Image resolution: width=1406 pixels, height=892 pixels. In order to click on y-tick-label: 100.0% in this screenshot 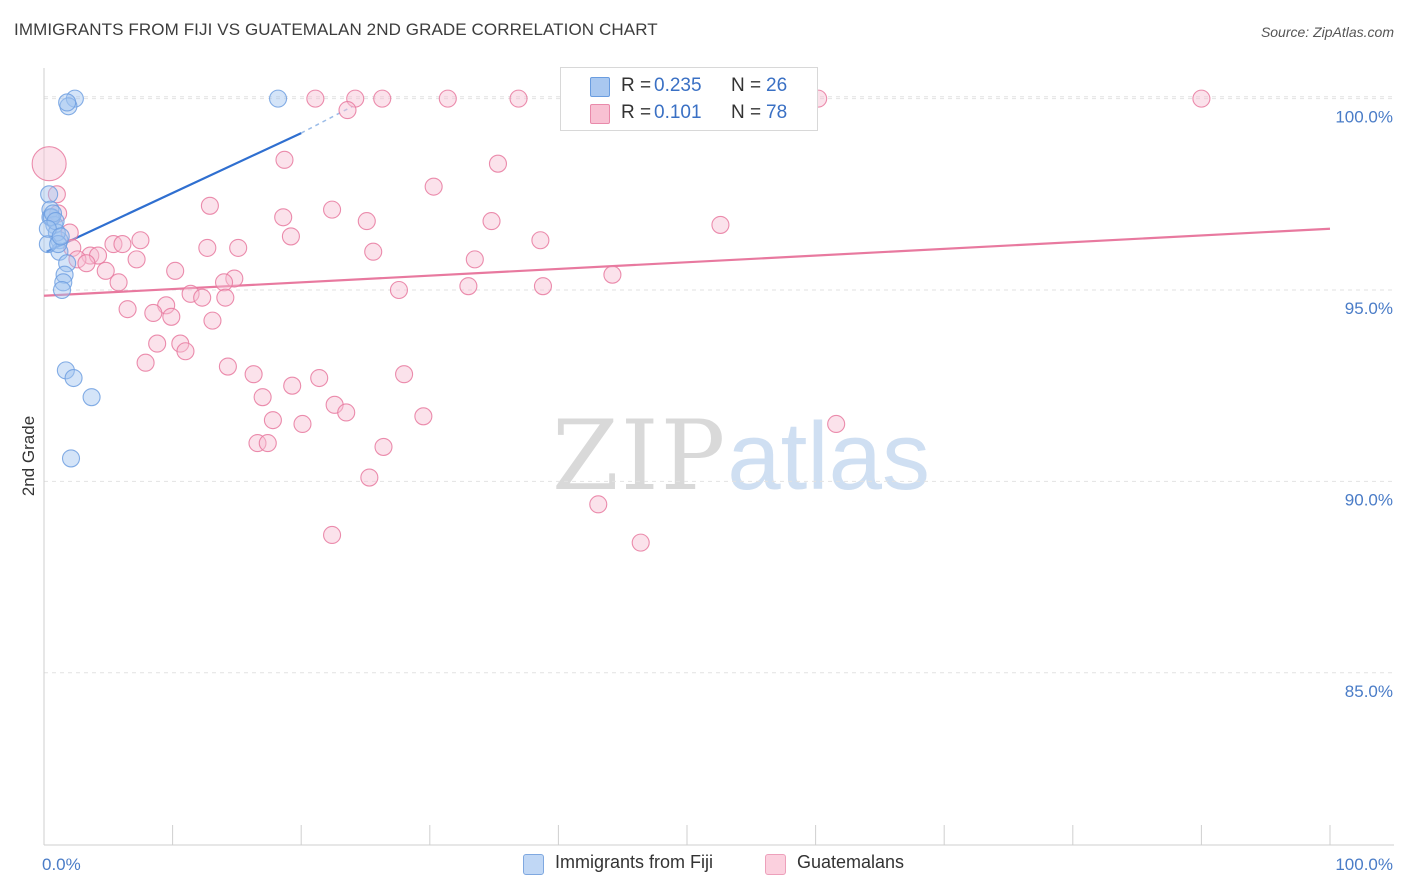, I will do `click(1364, 117)`.